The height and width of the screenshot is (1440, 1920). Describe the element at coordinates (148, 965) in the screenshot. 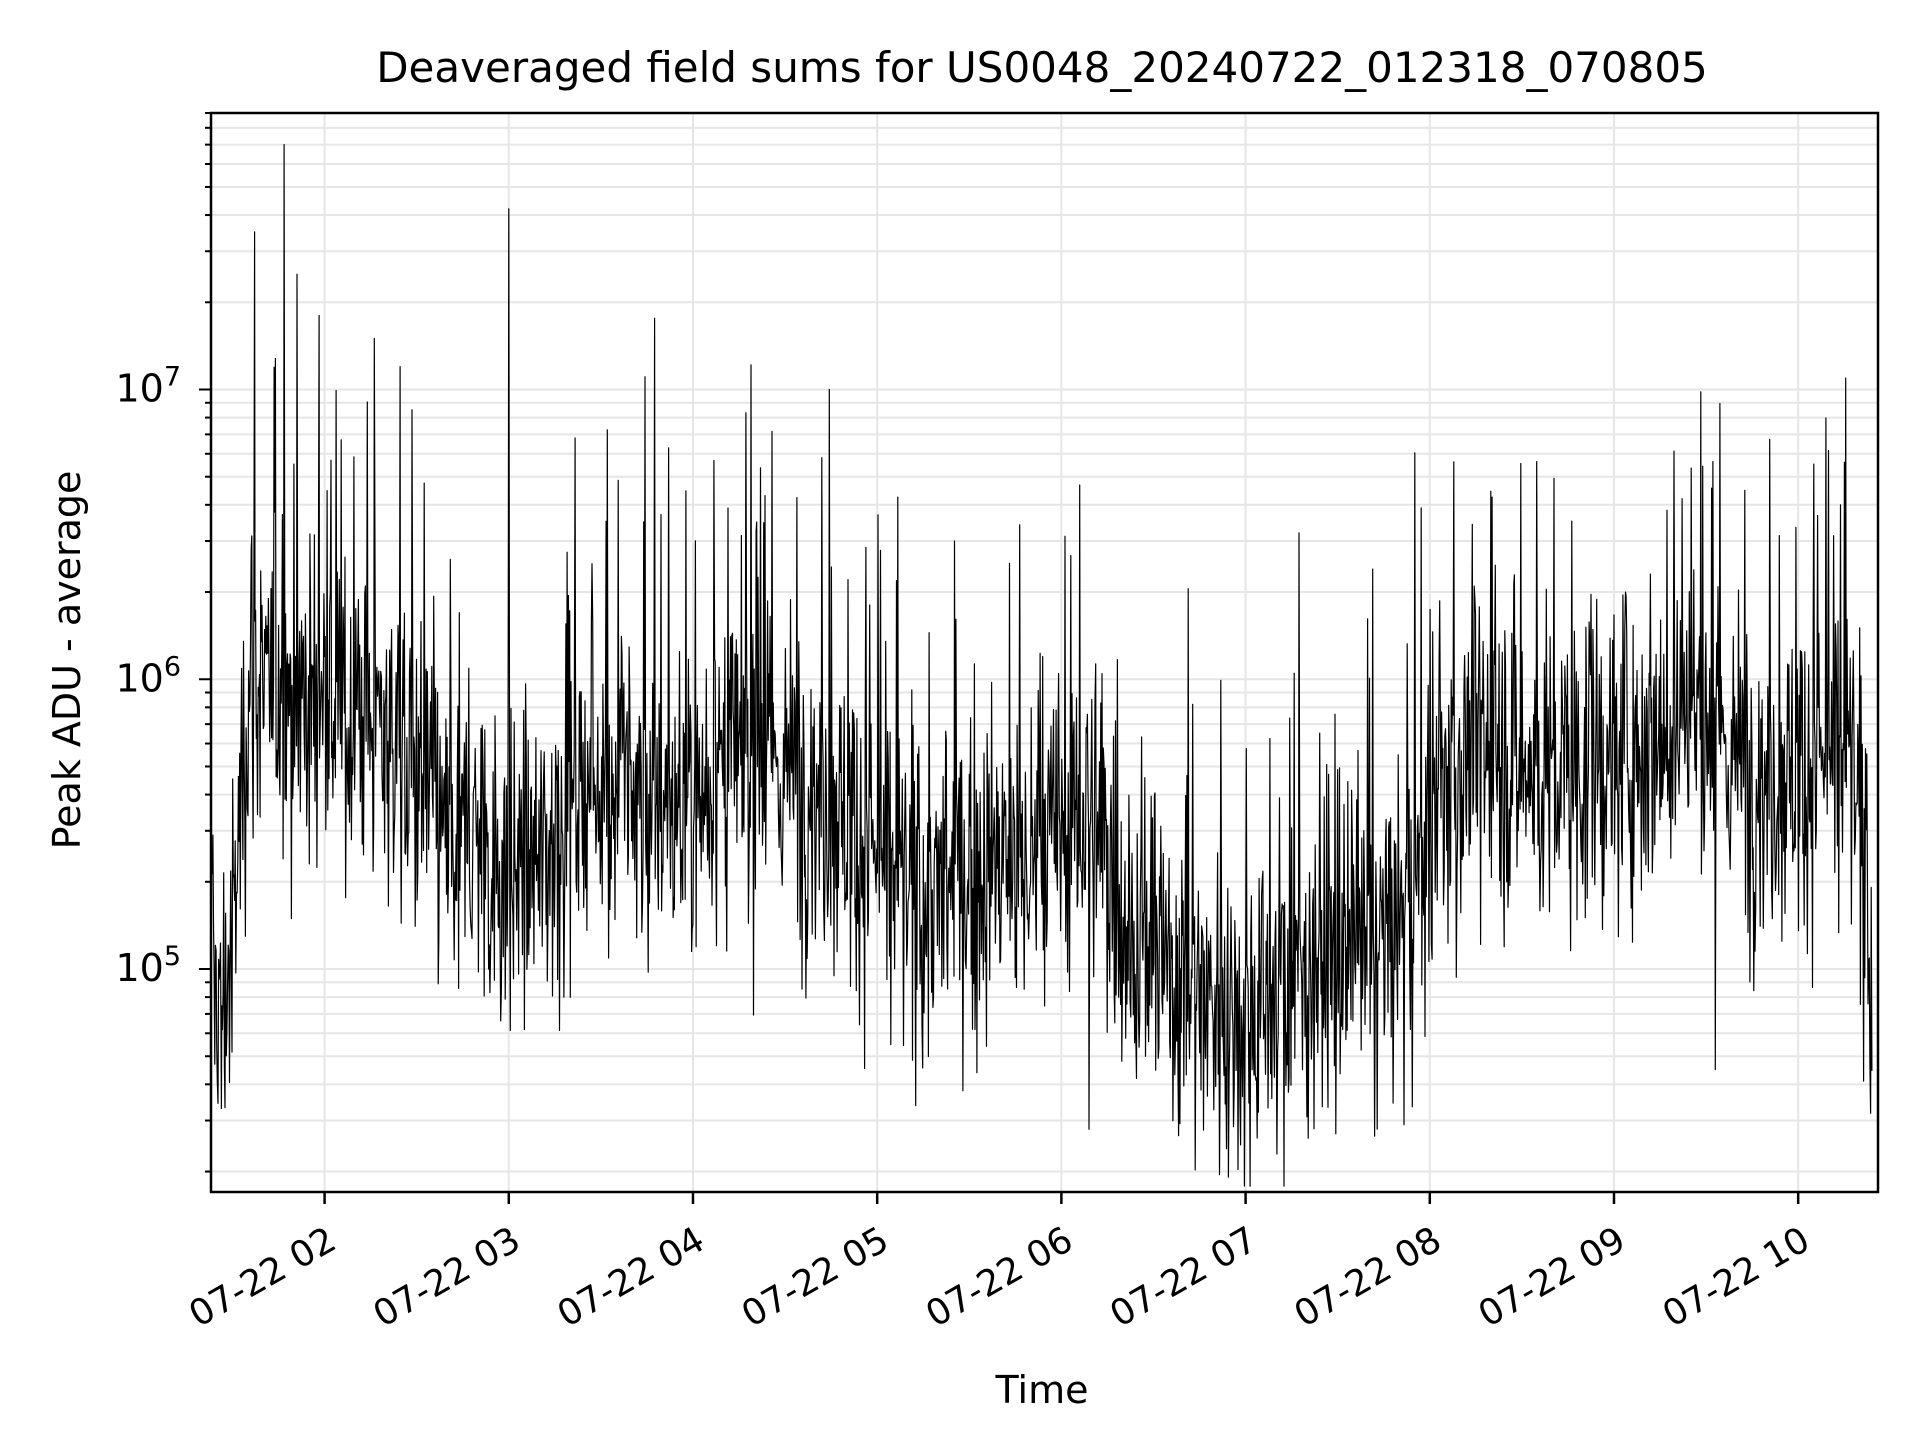

I see `y-tick-label: 105` at that location.